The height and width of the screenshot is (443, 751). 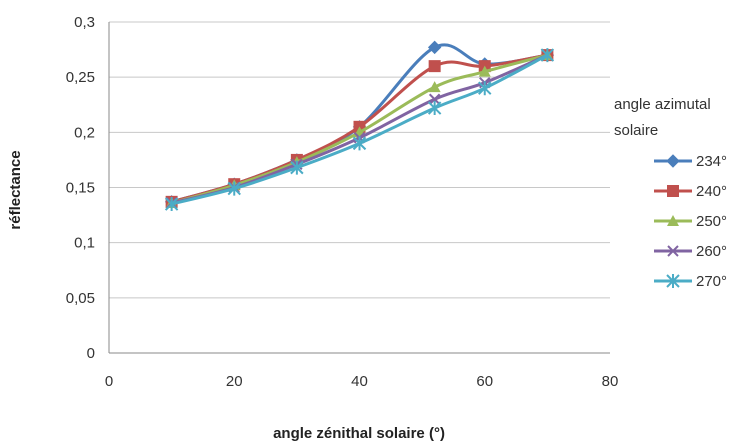 I want to click on y-tick-label: 0,25, so click(x=80, y=77).